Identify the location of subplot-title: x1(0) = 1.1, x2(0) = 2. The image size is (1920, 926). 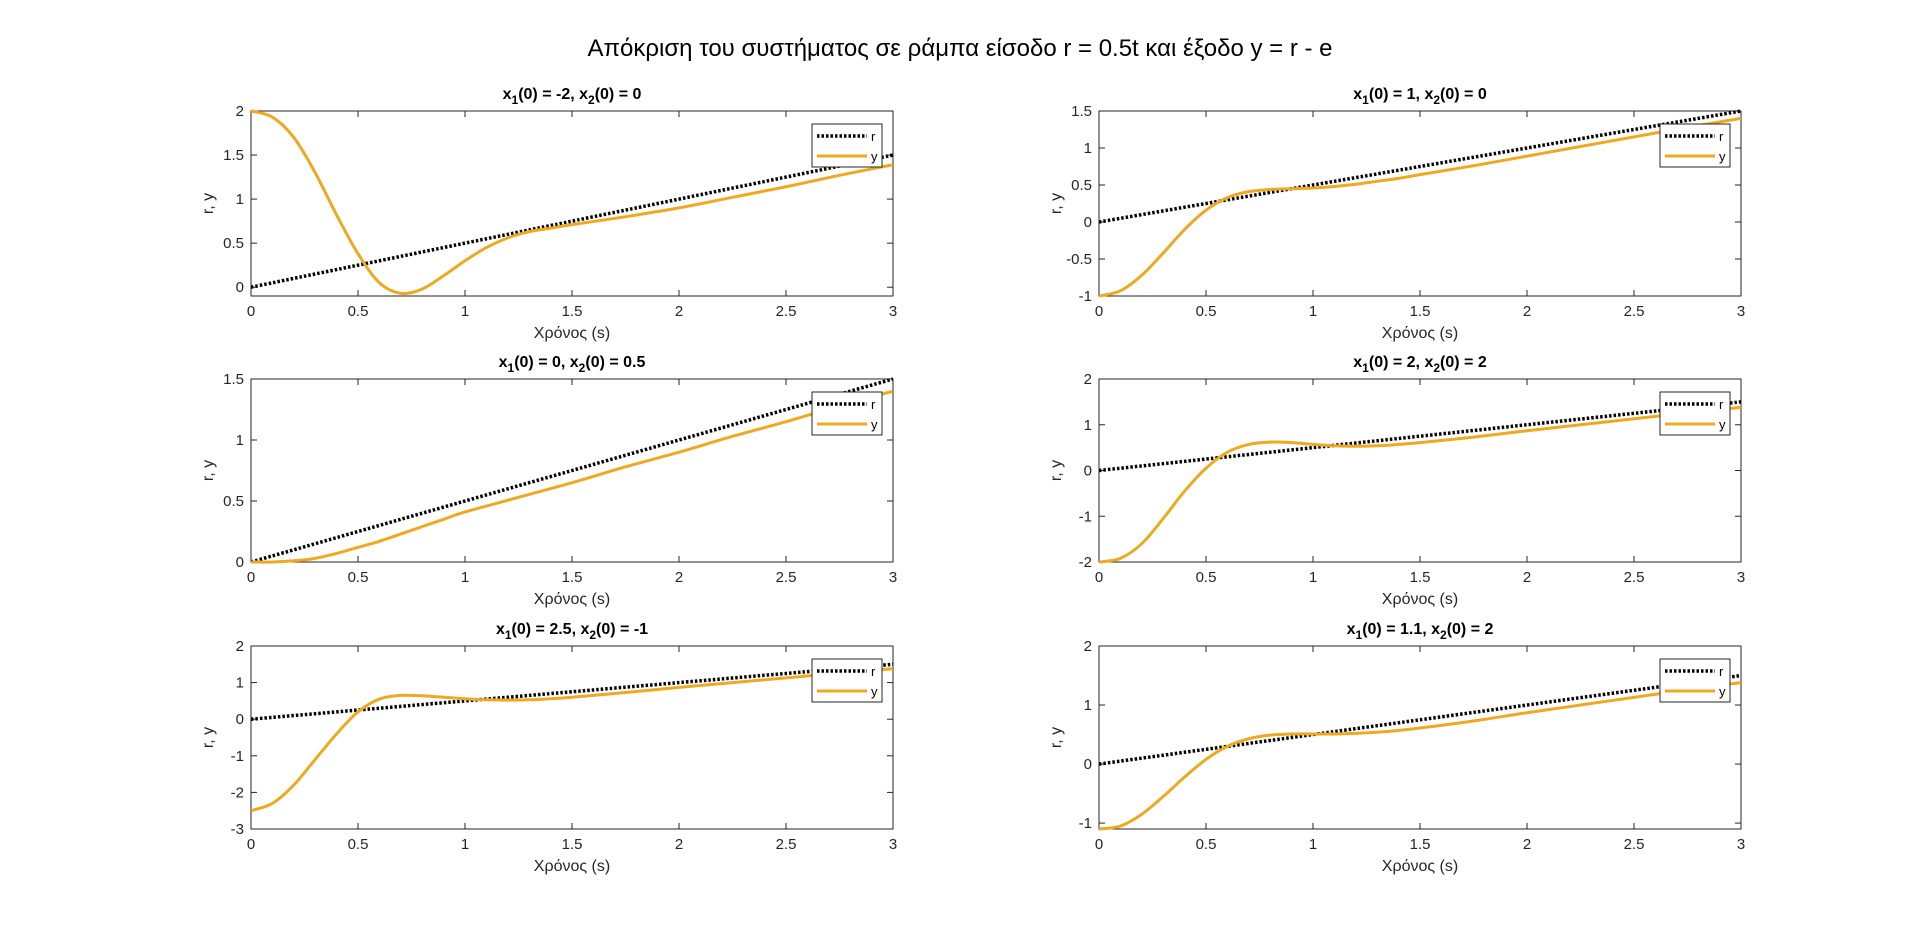
(1420, 631).